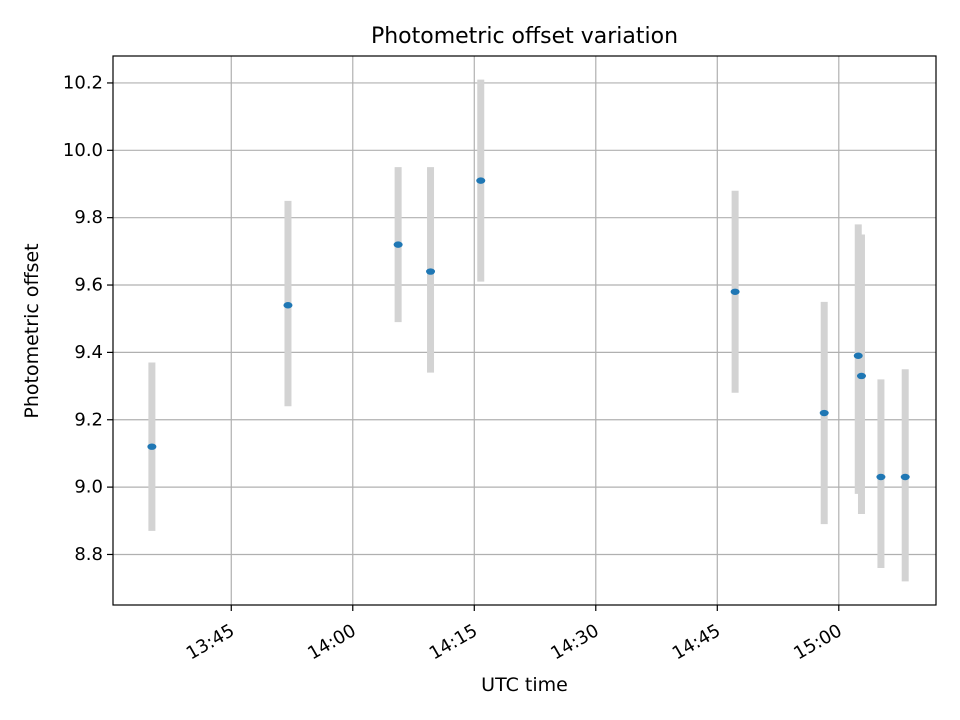  What do you see at coordinates (32, 330) in the screenshot?
I see `y-axis-label: Photometric offset` at bounding box center [32, 330].